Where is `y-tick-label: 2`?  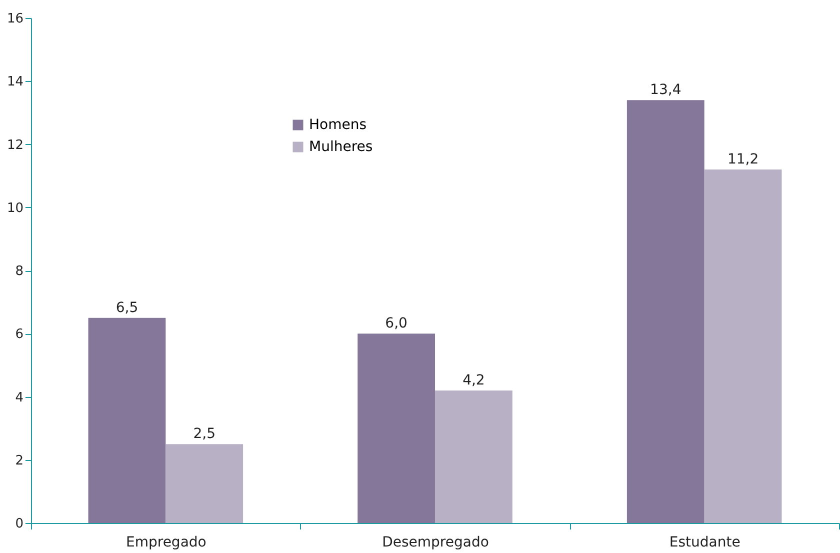
y-tick-label: 2 is located at coordinates (19, 460).